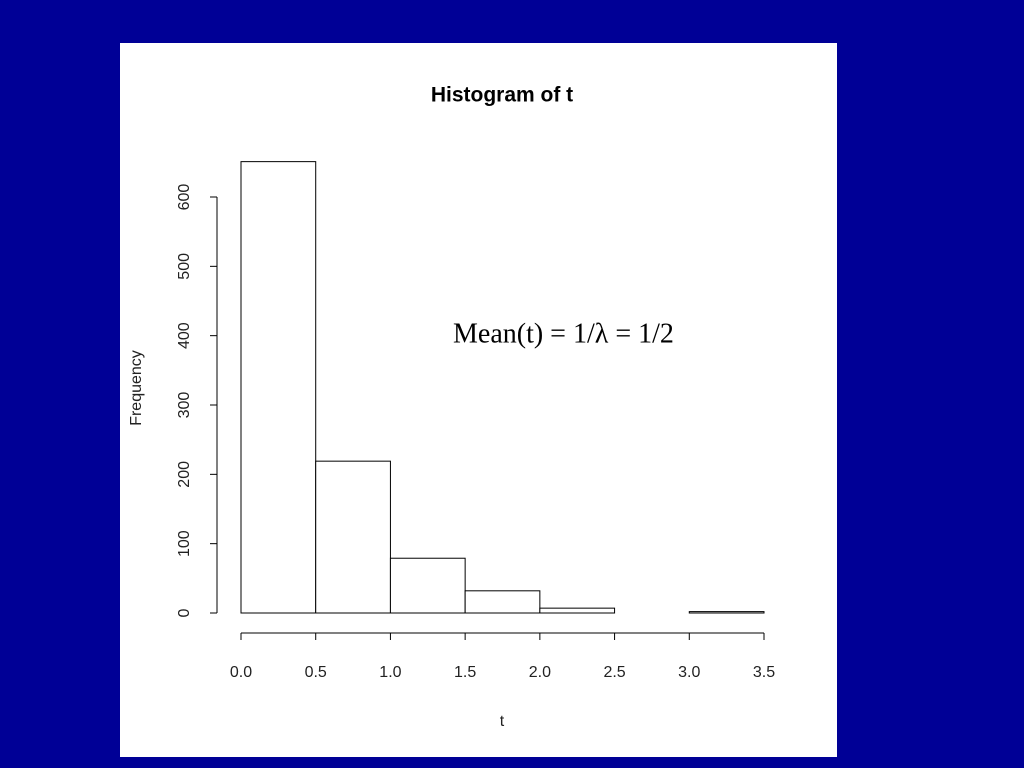  I want to click on x-tick-label: 2.0, so click(540, 672).